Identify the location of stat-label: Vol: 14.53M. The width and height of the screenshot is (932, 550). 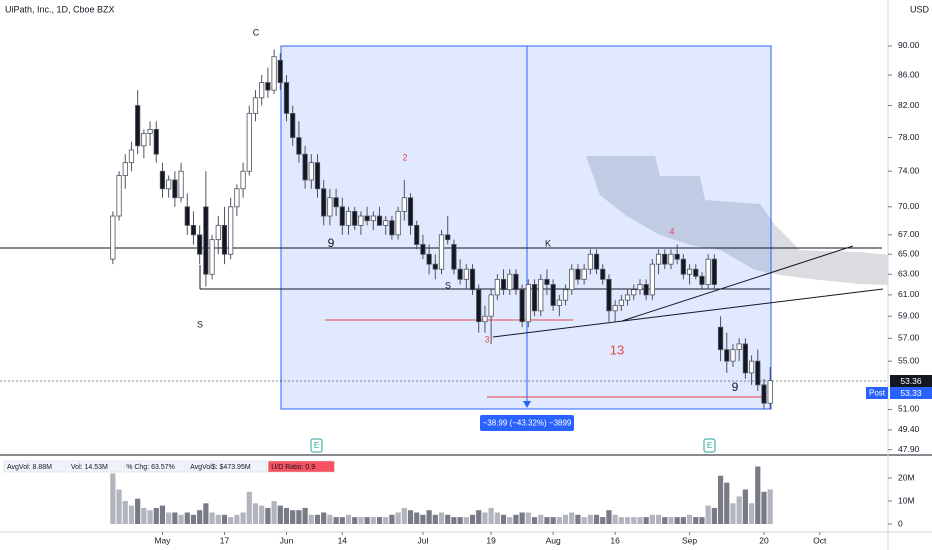
(89, 467).